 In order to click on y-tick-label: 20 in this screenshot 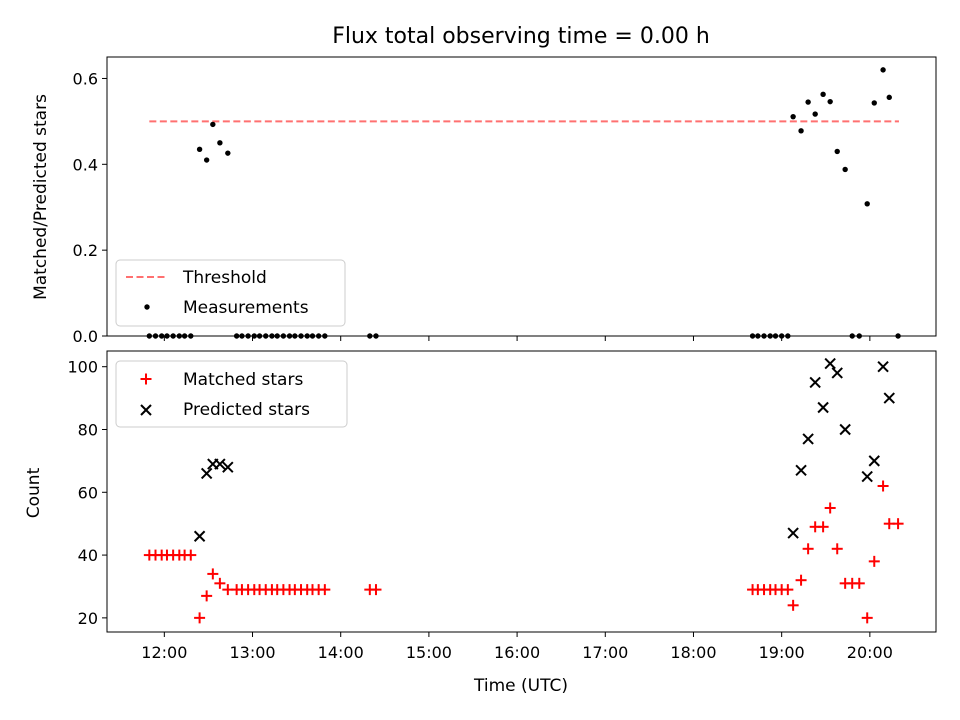, I will do `click(88, 618)`.